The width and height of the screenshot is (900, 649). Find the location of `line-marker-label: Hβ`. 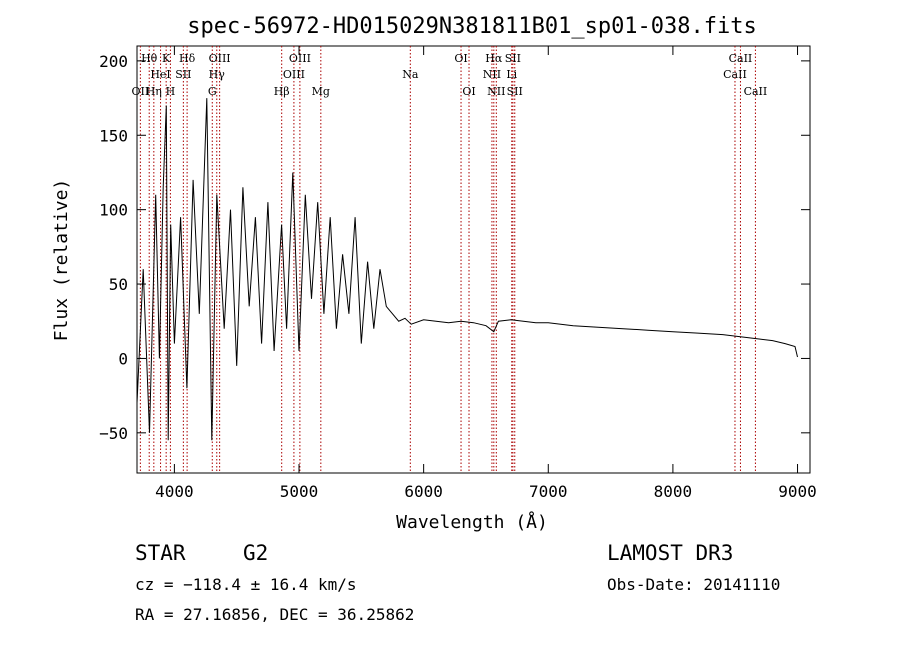

line-marker-label: Hβ is located at coordinates (282, 91).